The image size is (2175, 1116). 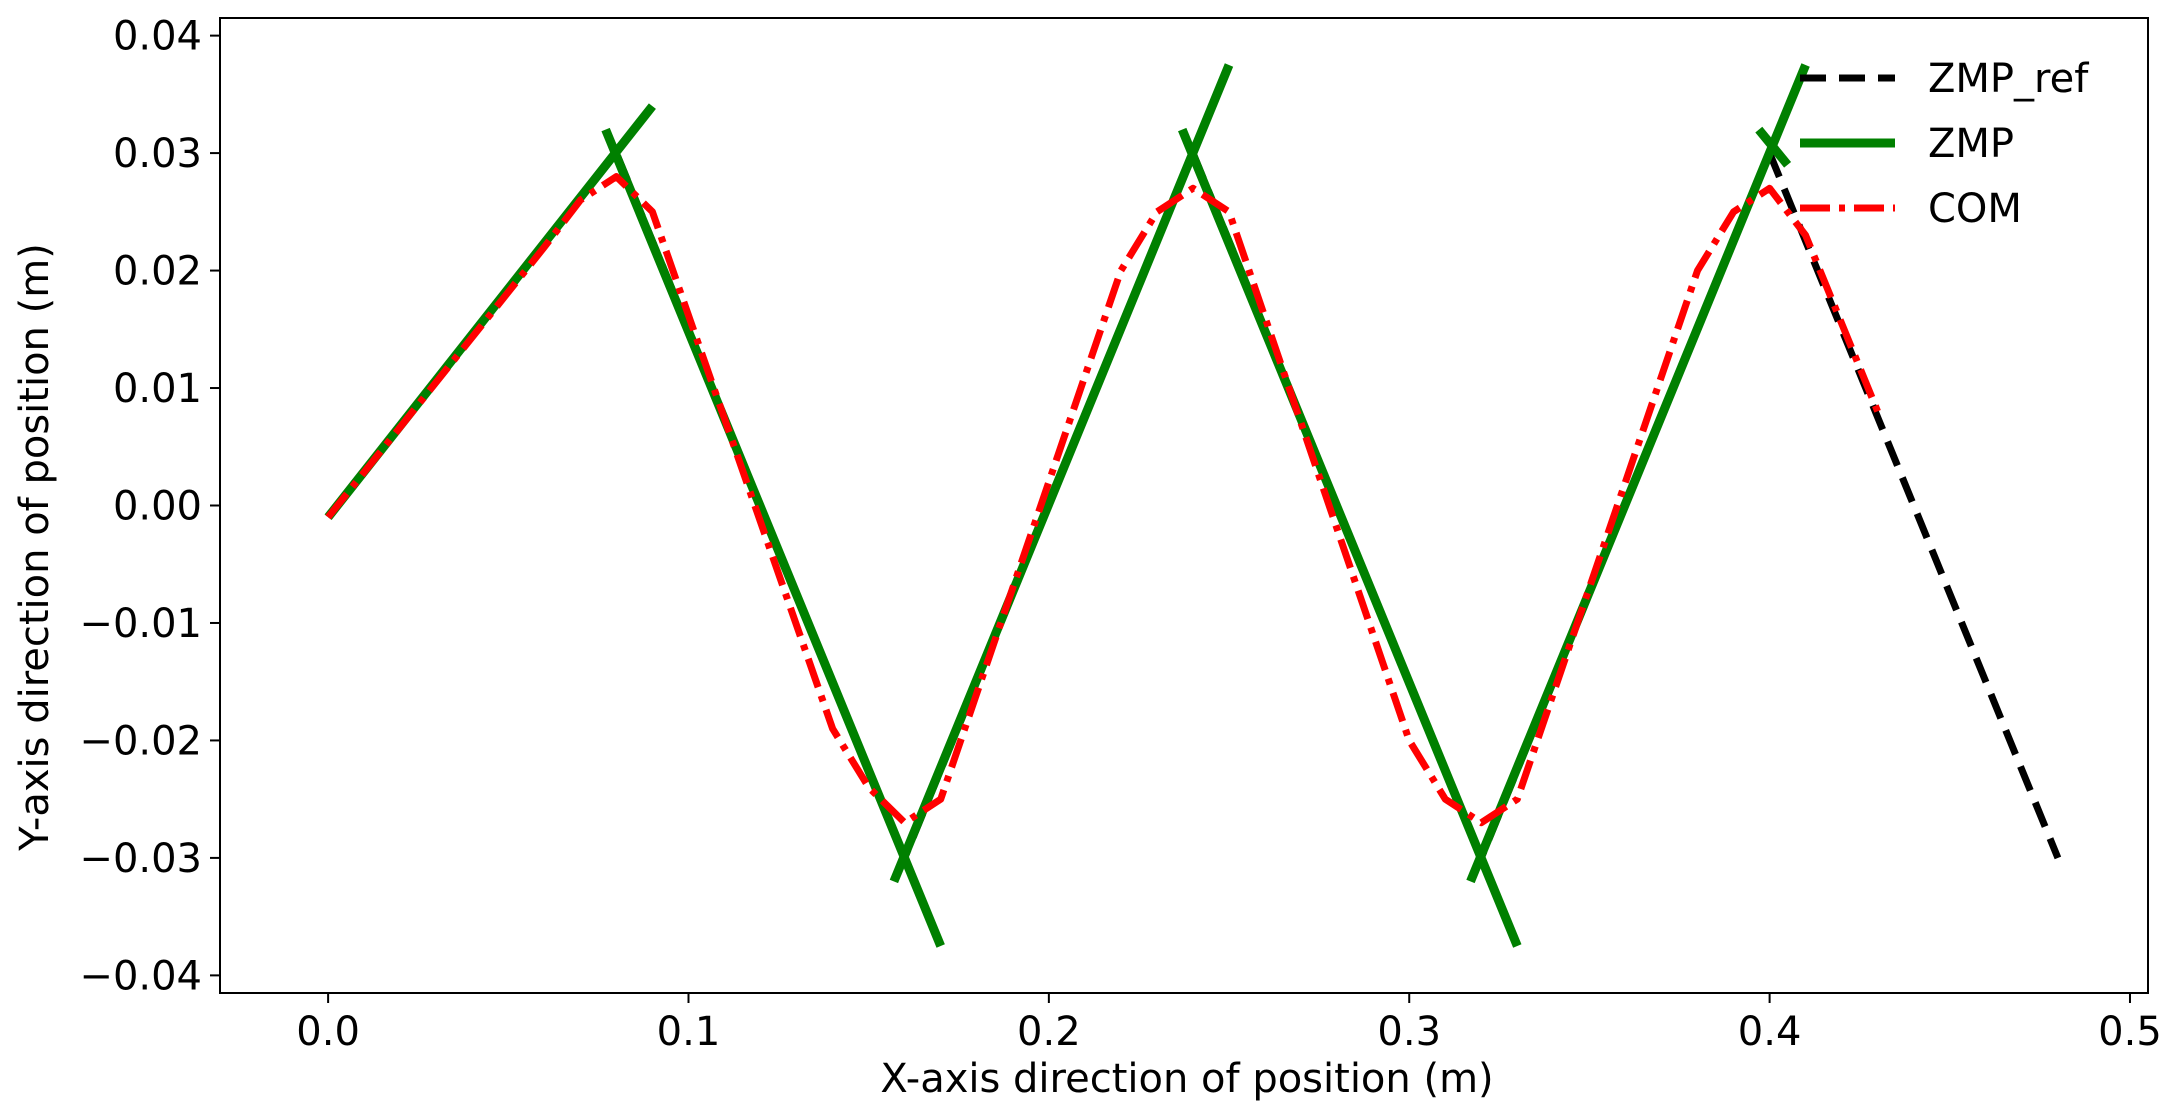 I want to click on x-tick-label: 0.5, so click(x=2130, y=1032).